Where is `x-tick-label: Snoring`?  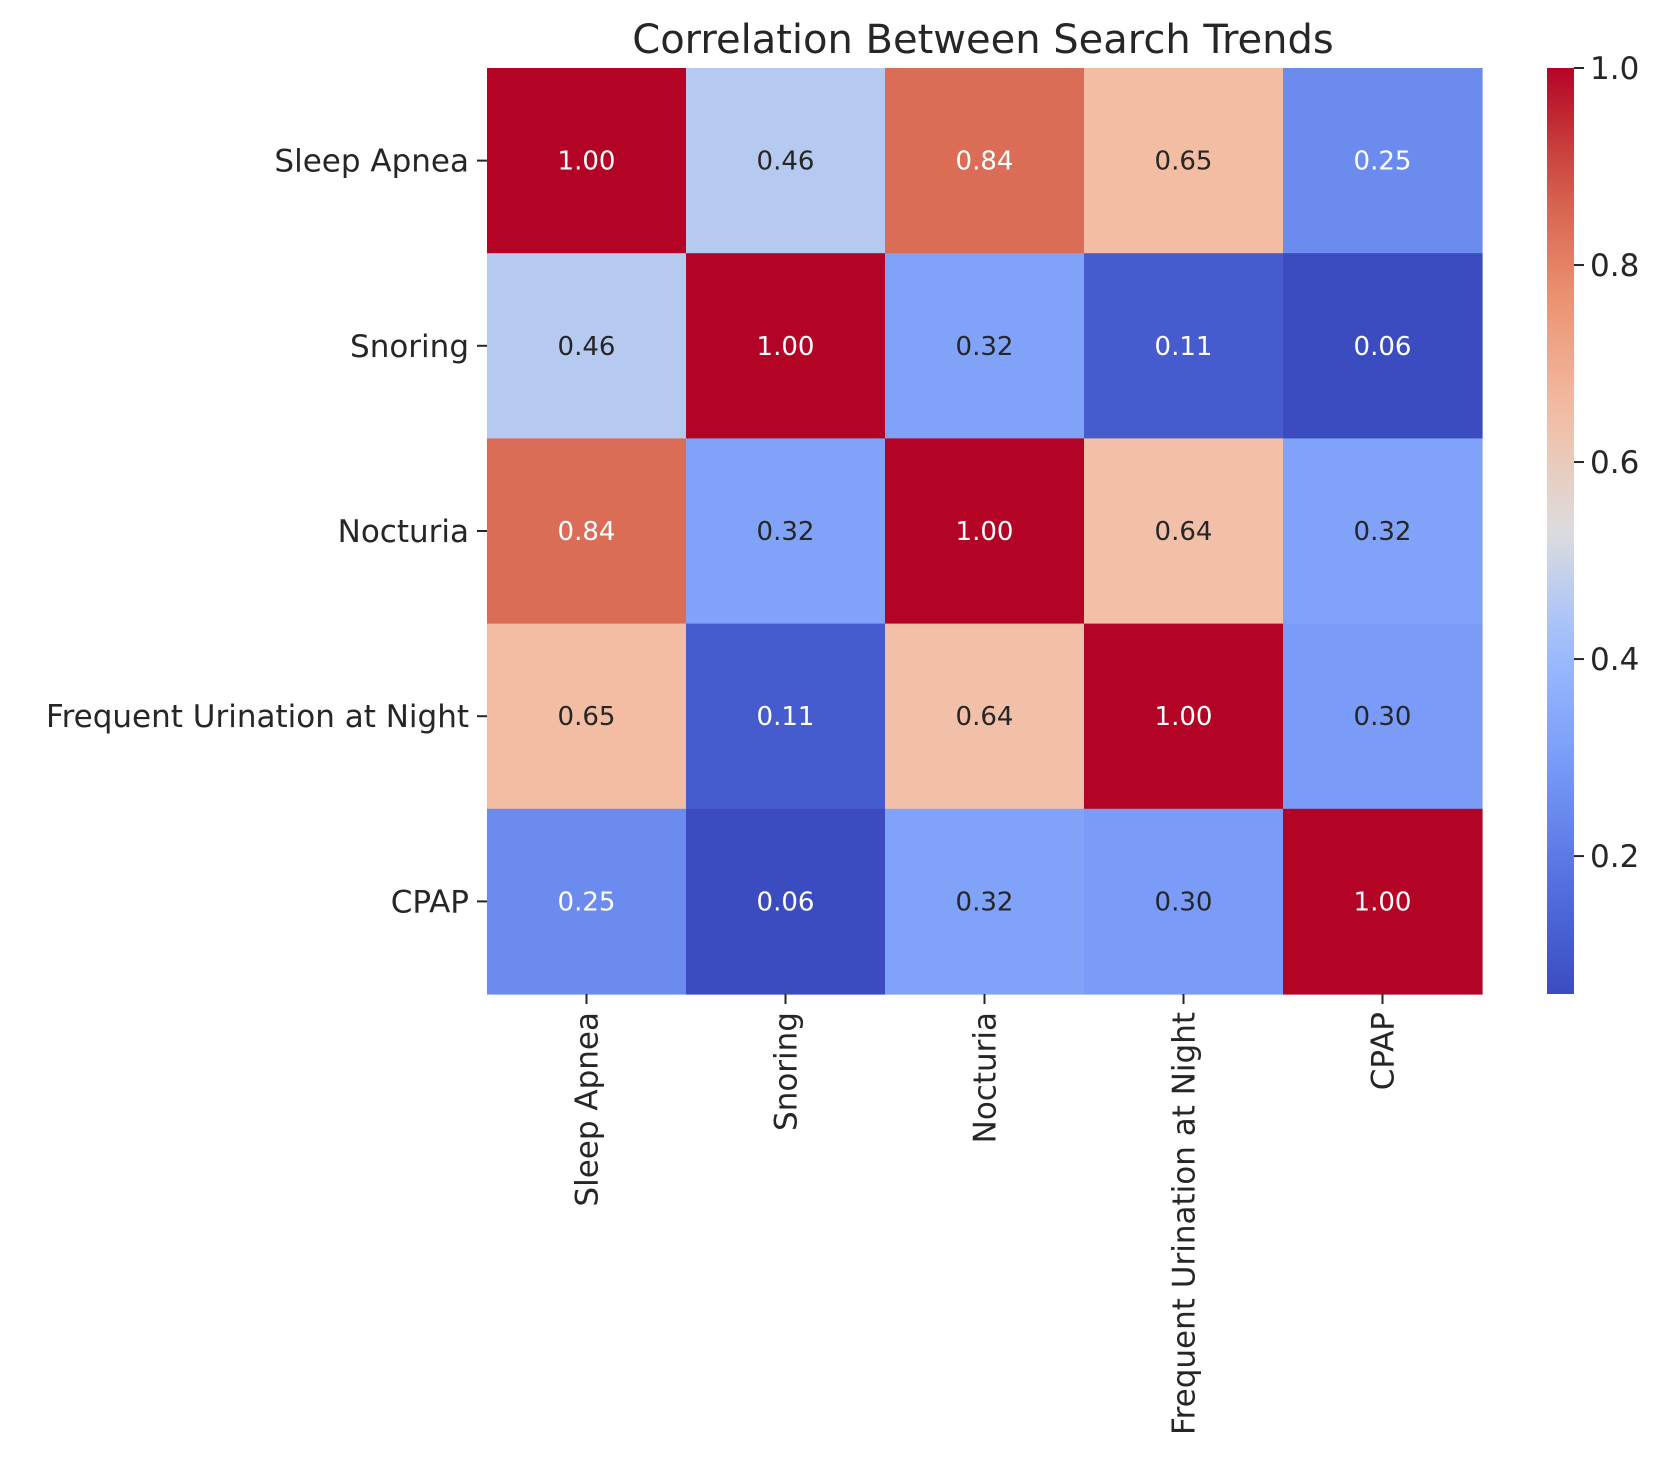
x-tick-label: Snoring is located at coordinates (787, 1071).